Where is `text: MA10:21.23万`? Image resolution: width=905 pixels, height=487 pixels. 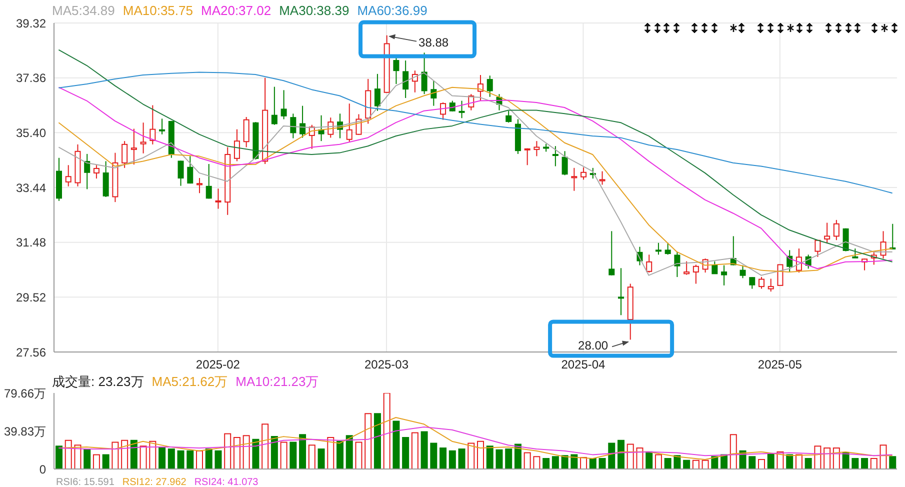
text: MA10:21.23万 is located at coordinates (277, 381).